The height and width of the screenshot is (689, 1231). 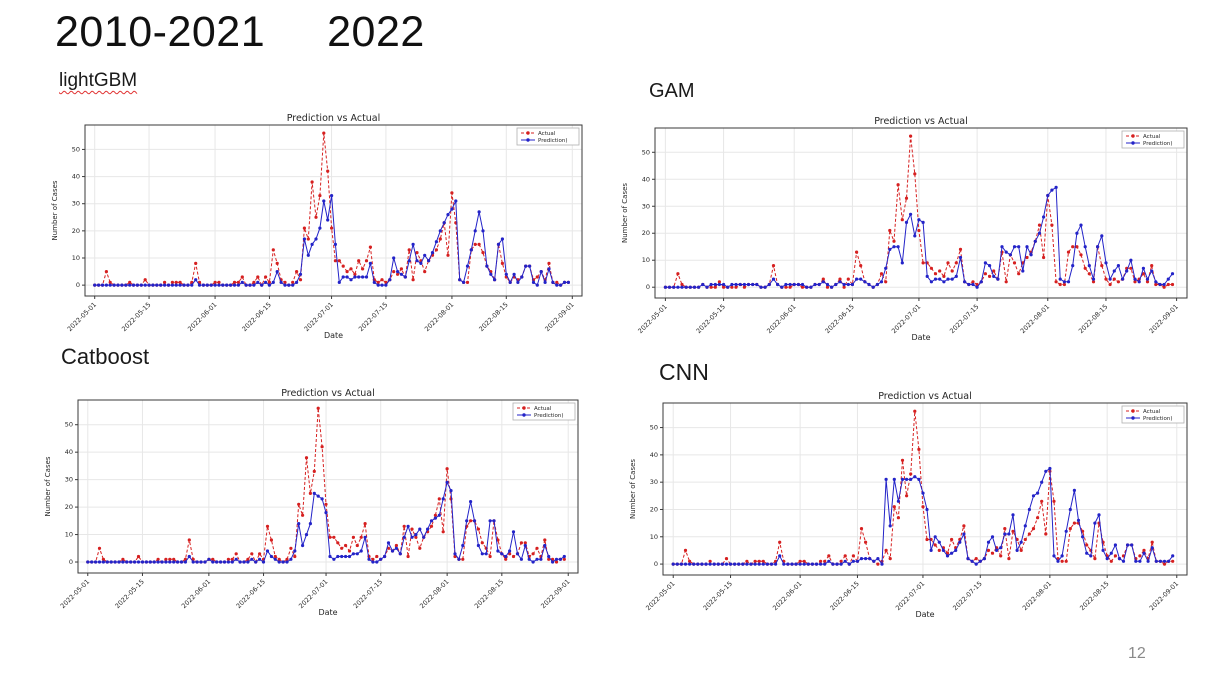 I want to click on model-label-cnn: CNN, so click(x=684, y=372).